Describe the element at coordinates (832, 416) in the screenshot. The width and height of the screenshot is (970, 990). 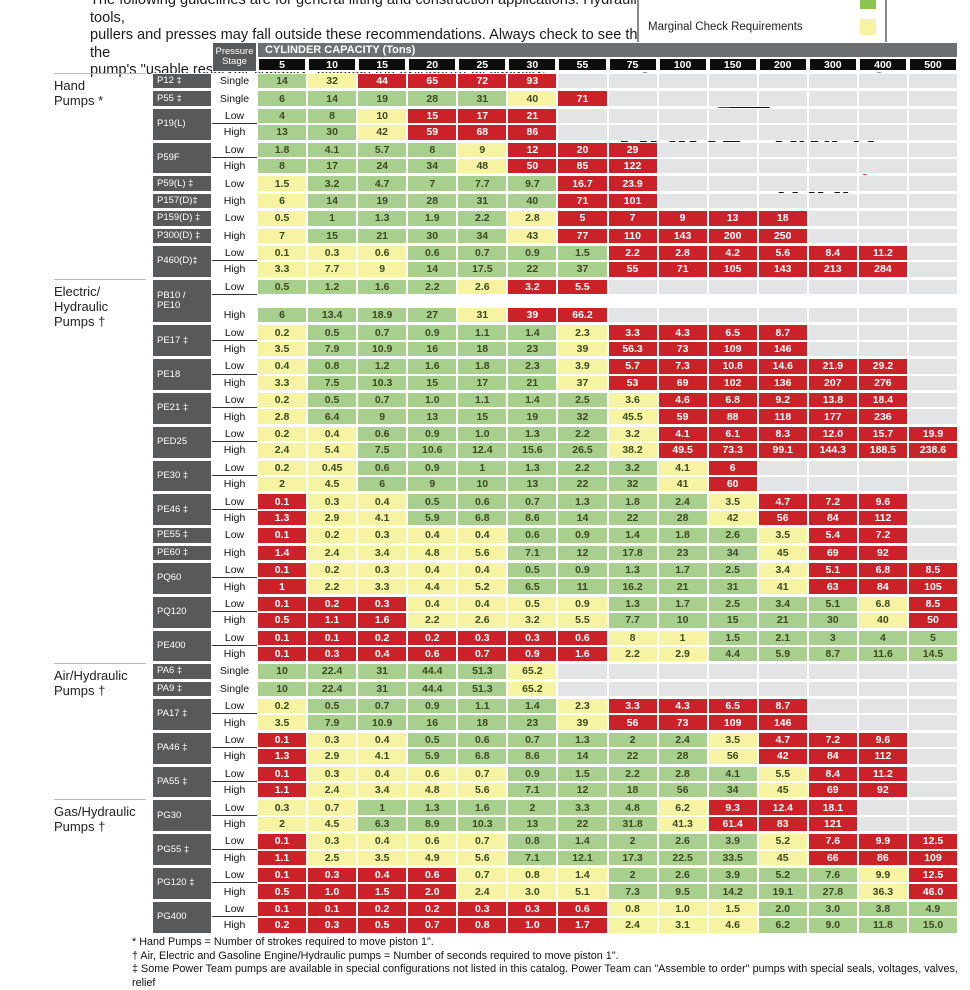
I see `capacity-value-cell: 177` at that location.